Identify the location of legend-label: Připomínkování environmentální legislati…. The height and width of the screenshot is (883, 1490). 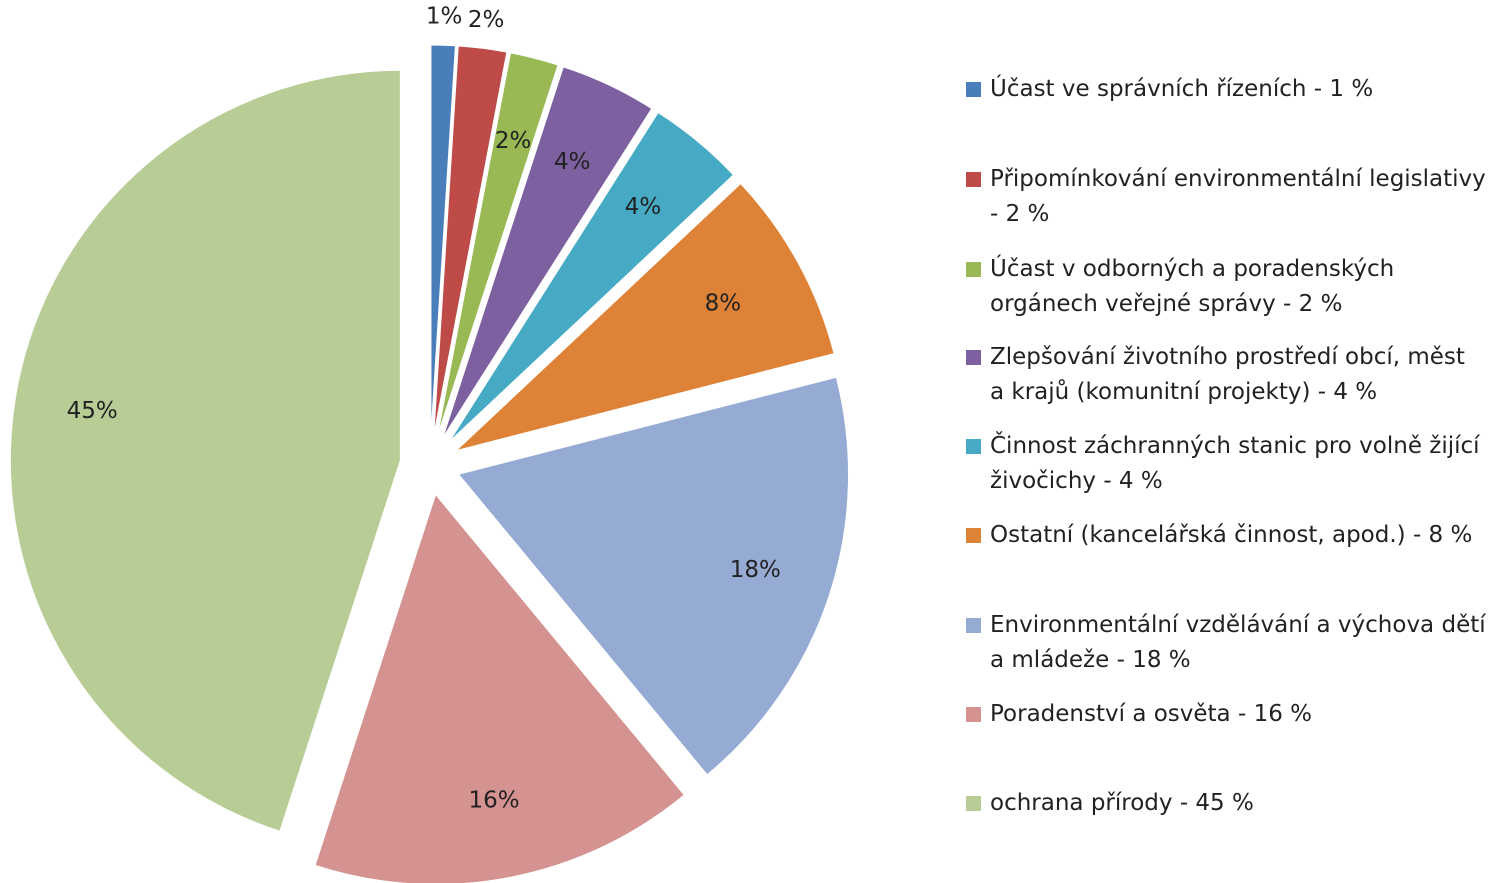
(1238, 196).